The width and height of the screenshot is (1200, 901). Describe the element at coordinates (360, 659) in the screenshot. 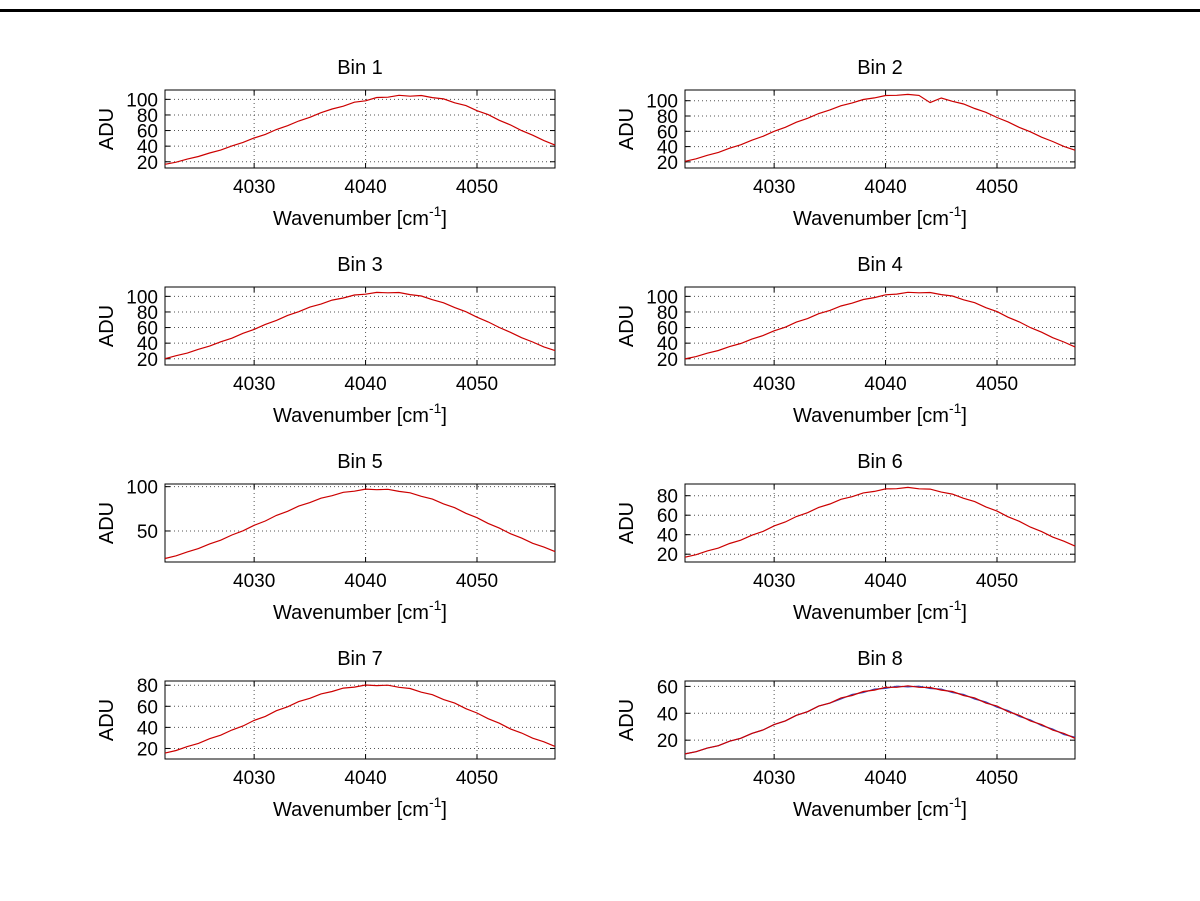

I see `plot-title: Bin 7` at that location.